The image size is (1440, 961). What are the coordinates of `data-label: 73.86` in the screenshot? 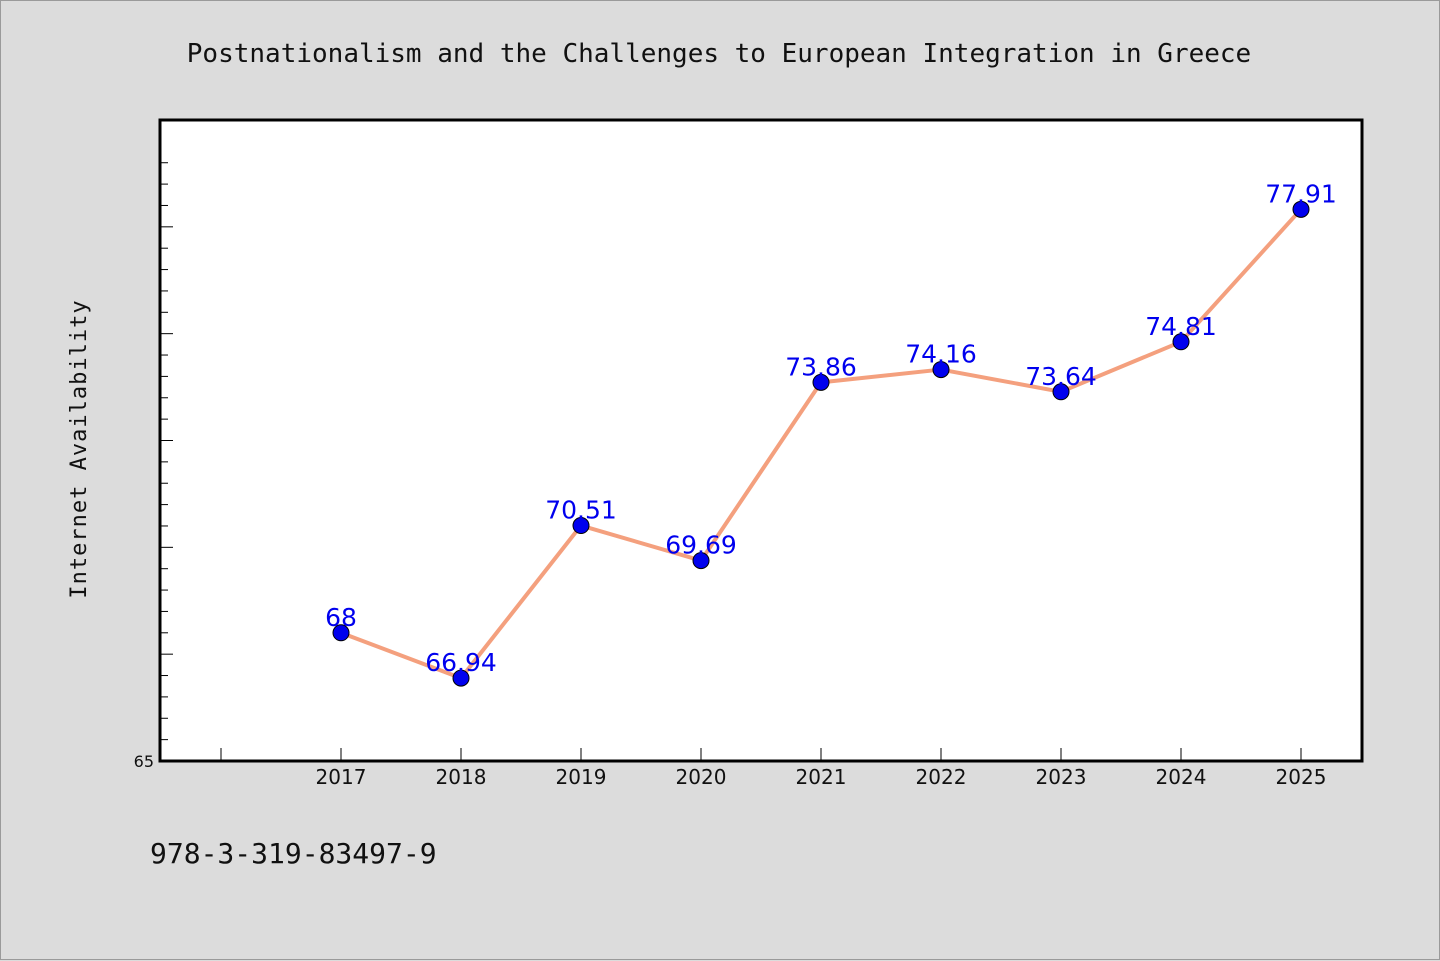 It's located at (821, 366).